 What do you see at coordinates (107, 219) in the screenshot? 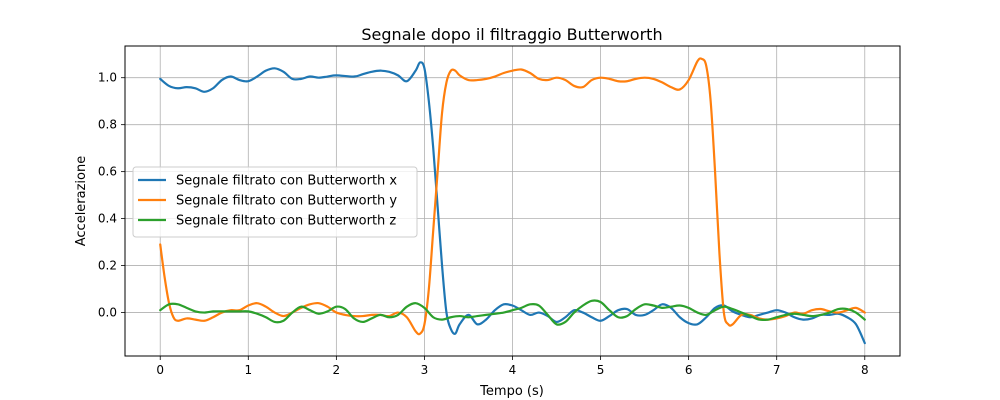
I see `y-tick-label: 0.4` at bounding box center [107, 219].